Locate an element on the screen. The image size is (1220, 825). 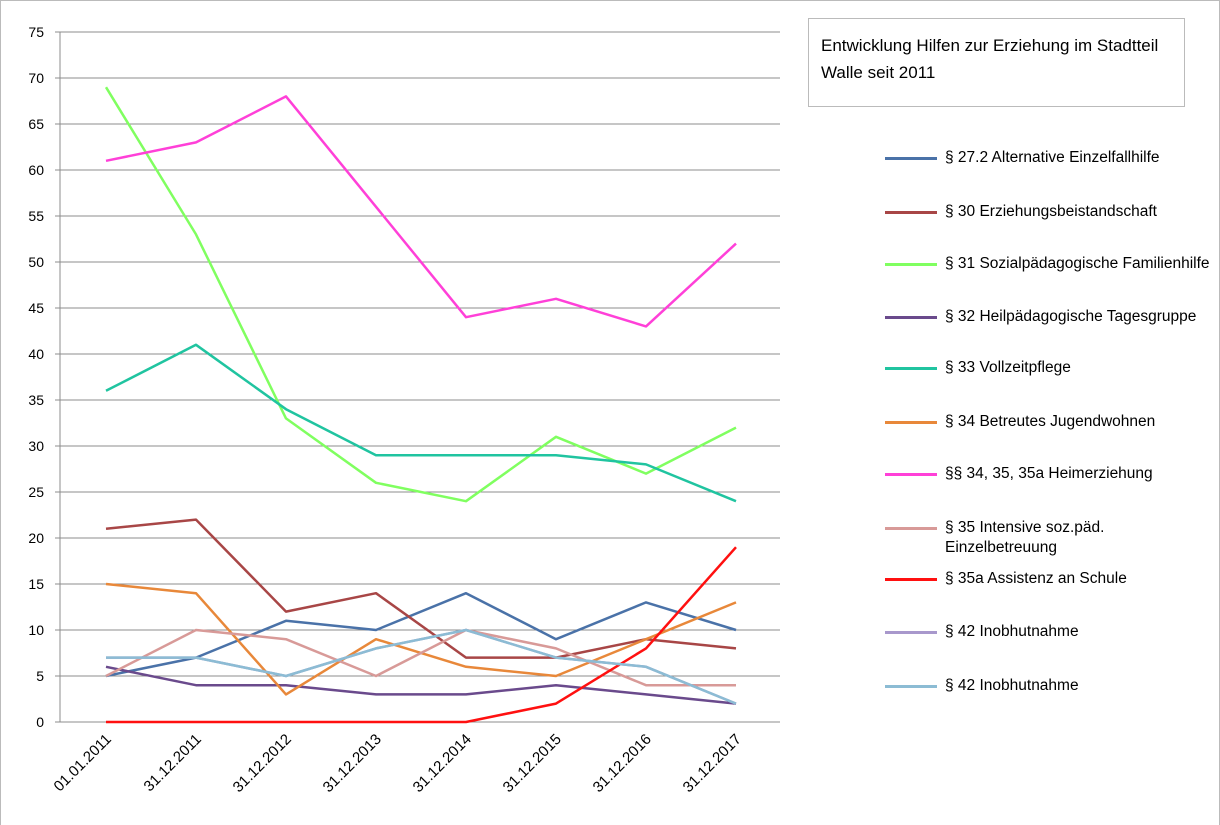
legend-item: § 32 Heilpädagogische Tagesgruppe is located at coordinates (1050, 317).